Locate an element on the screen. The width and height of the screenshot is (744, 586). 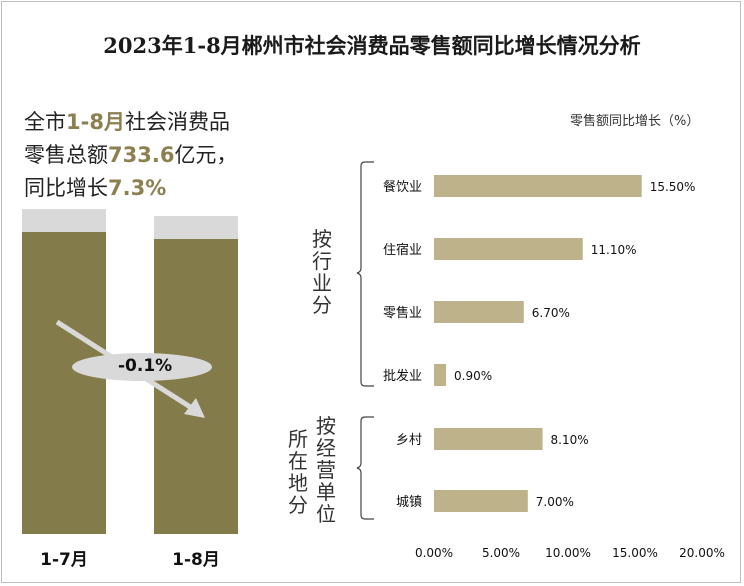
group-label-location-left: 所在地分 is located at coordinates (298, 472).